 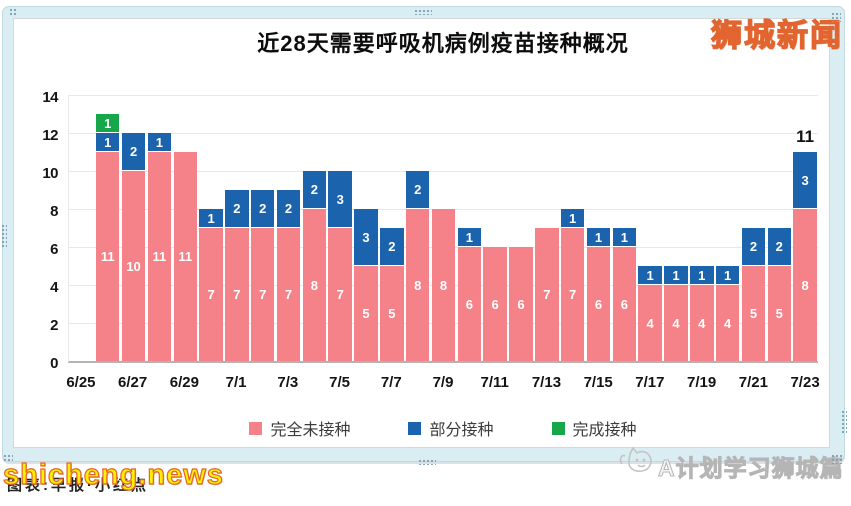 What do you see at coordinates (546, 382) in the screenshot?
I see `x-tick-label: 7/13` at bounding box center [546, 382].